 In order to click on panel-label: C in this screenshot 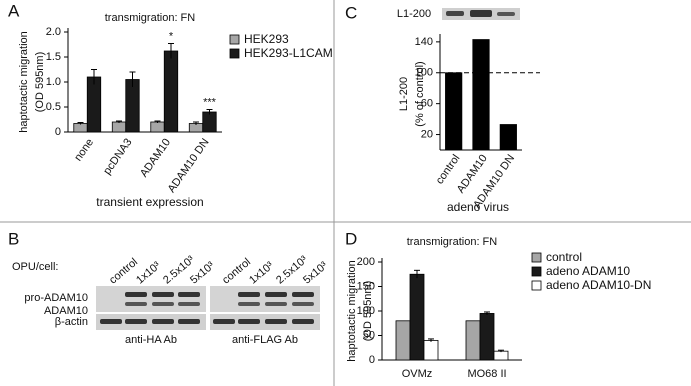, I will do `click(351, 12)`.